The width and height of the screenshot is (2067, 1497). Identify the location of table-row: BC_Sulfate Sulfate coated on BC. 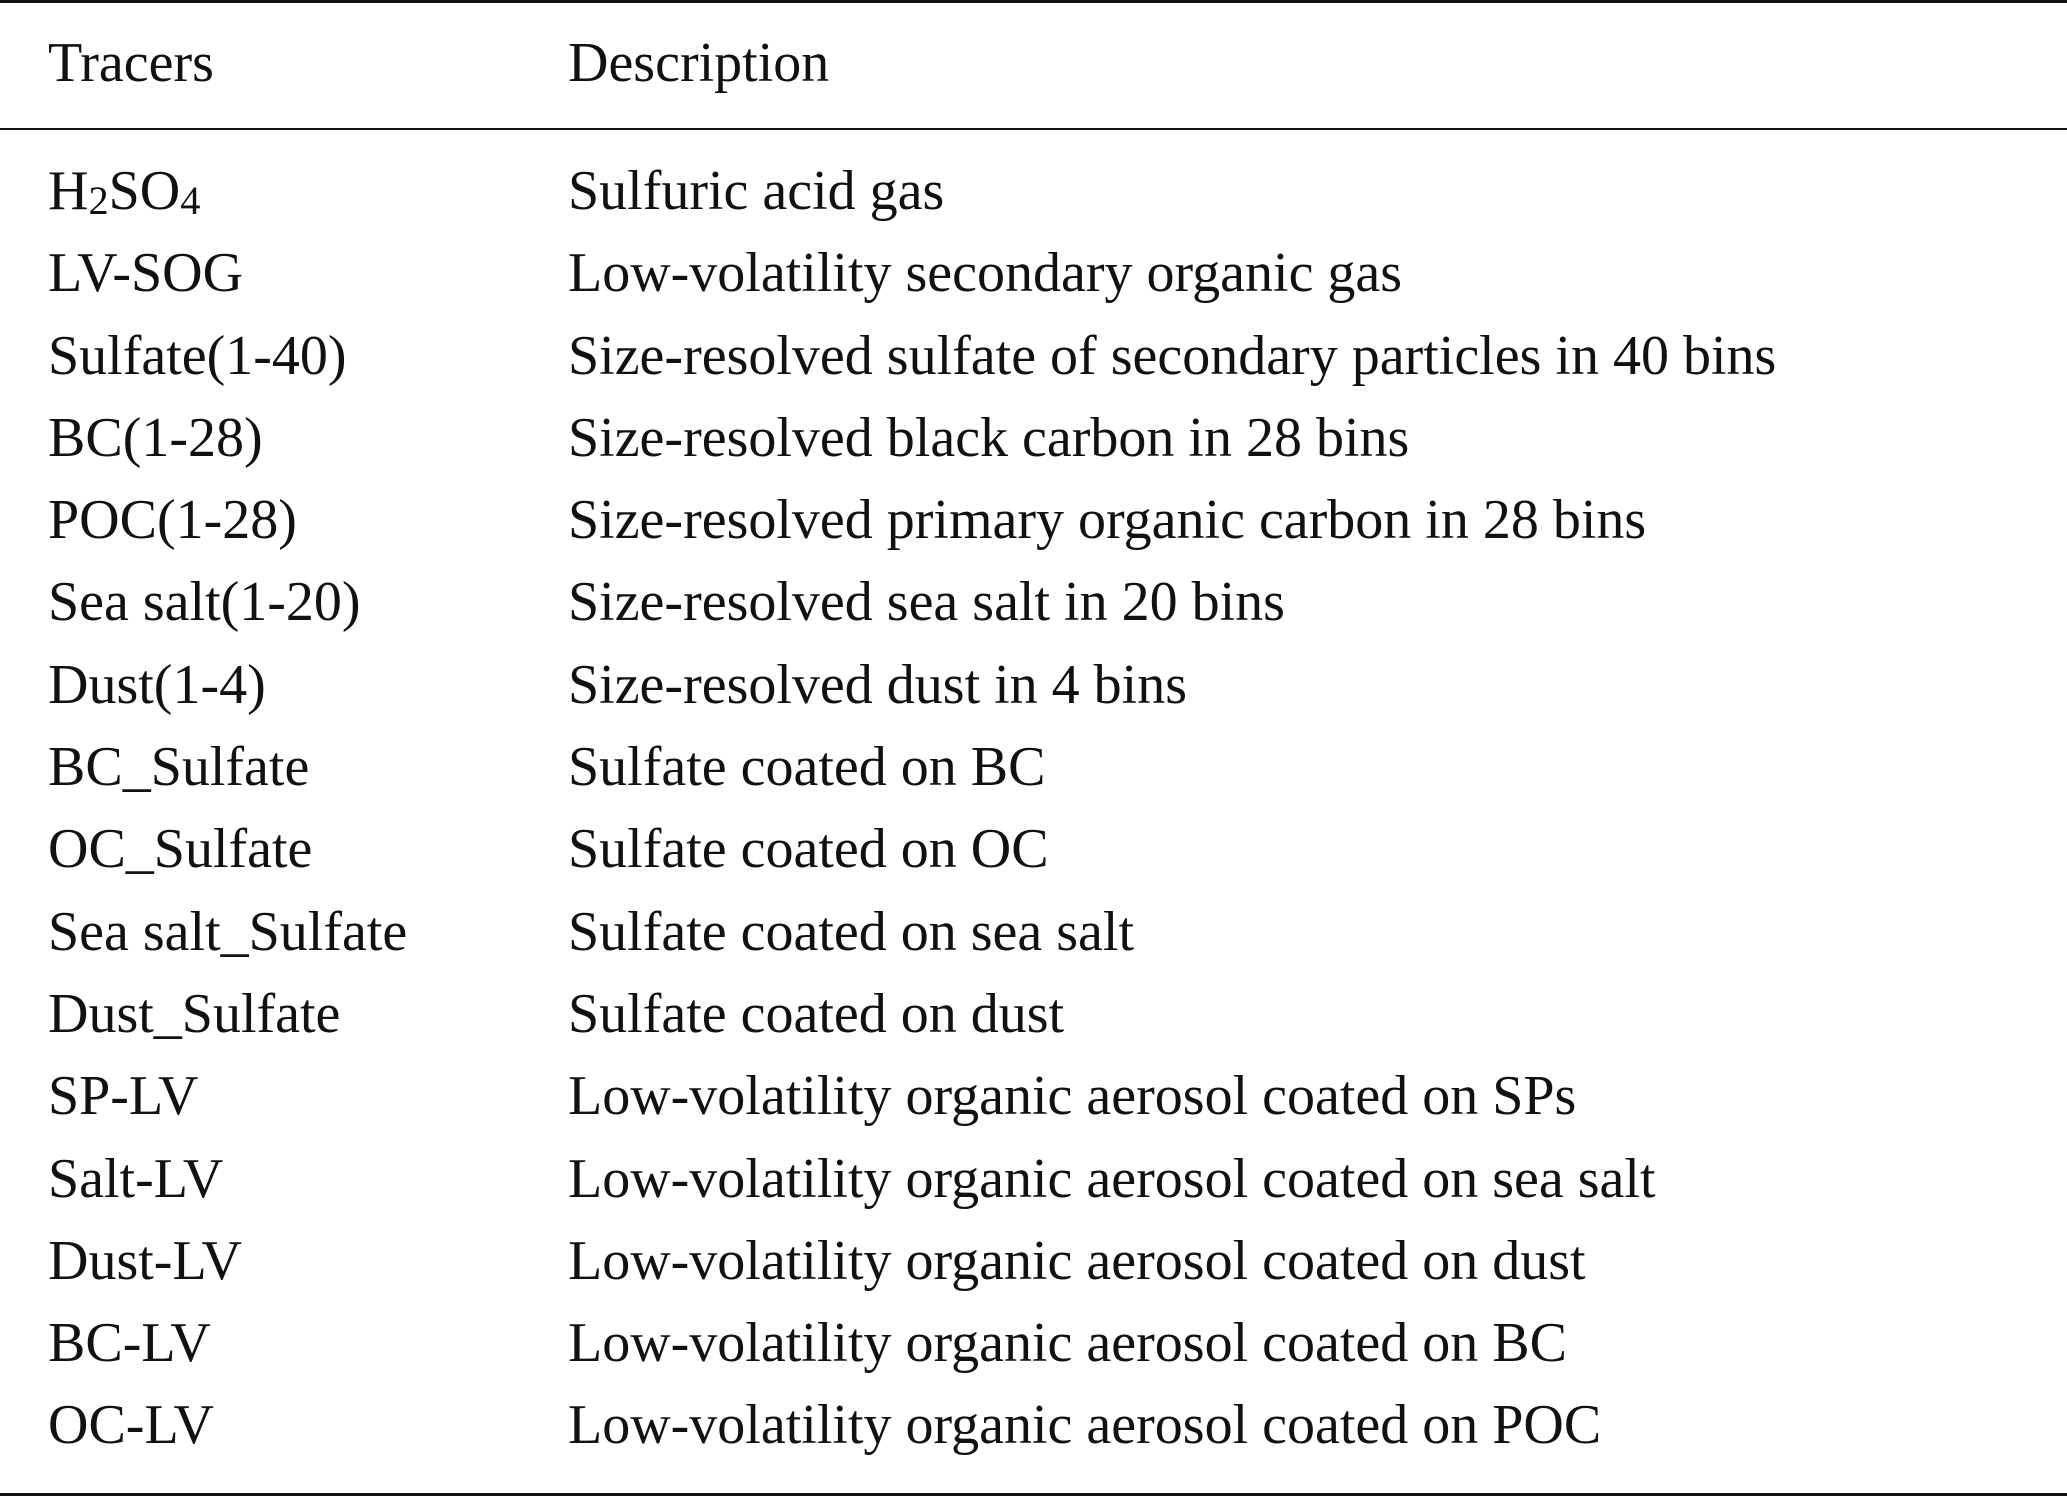
(1033, 767).